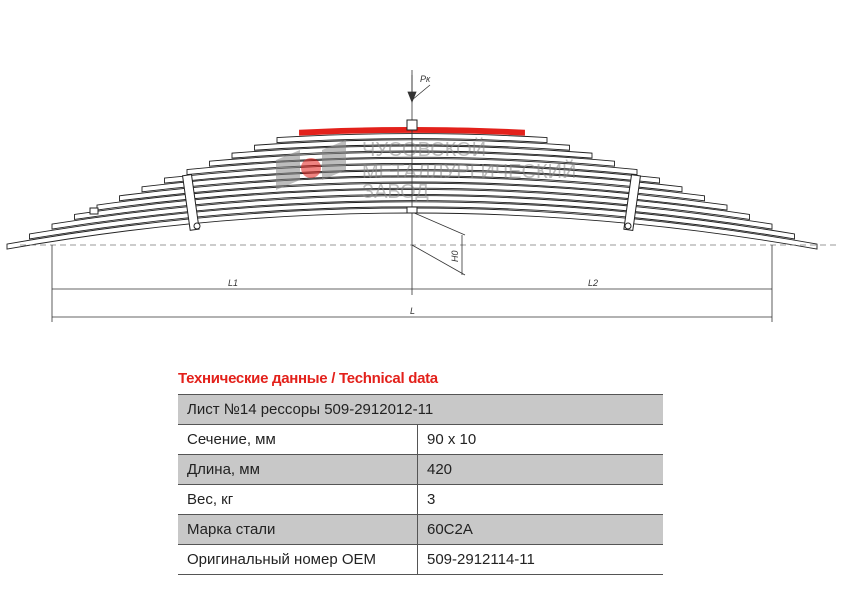  What do you see at coordinates (455, 256) in the screenshot?
I see `height-label: H0` at bounding box center [455, 256].